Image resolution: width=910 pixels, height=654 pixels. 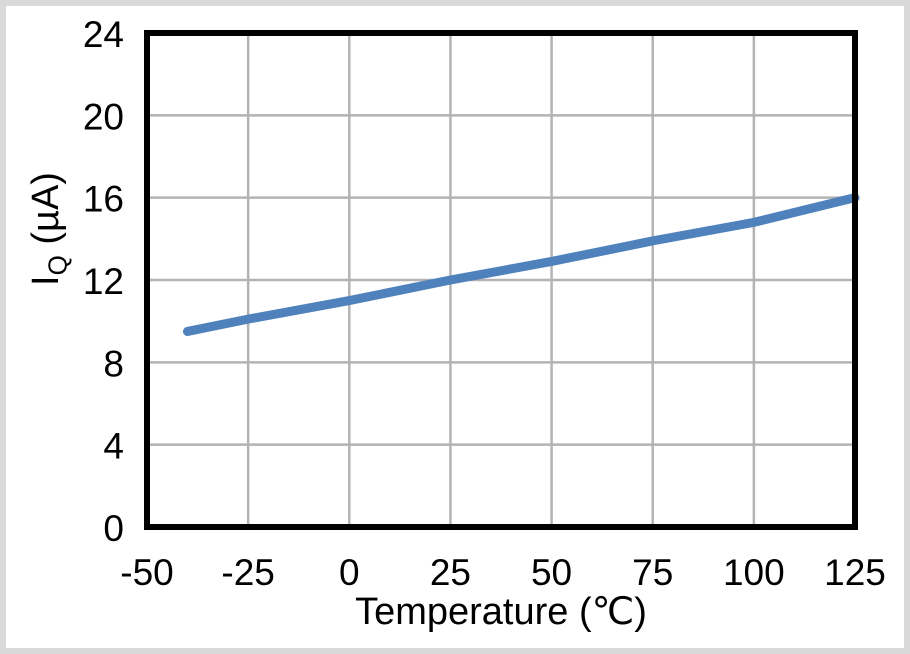 What do you see at coordinates (57, 265) in the screenshot?
I see `y-axis-title-subscript: Q` at bounding box center [57, 265].